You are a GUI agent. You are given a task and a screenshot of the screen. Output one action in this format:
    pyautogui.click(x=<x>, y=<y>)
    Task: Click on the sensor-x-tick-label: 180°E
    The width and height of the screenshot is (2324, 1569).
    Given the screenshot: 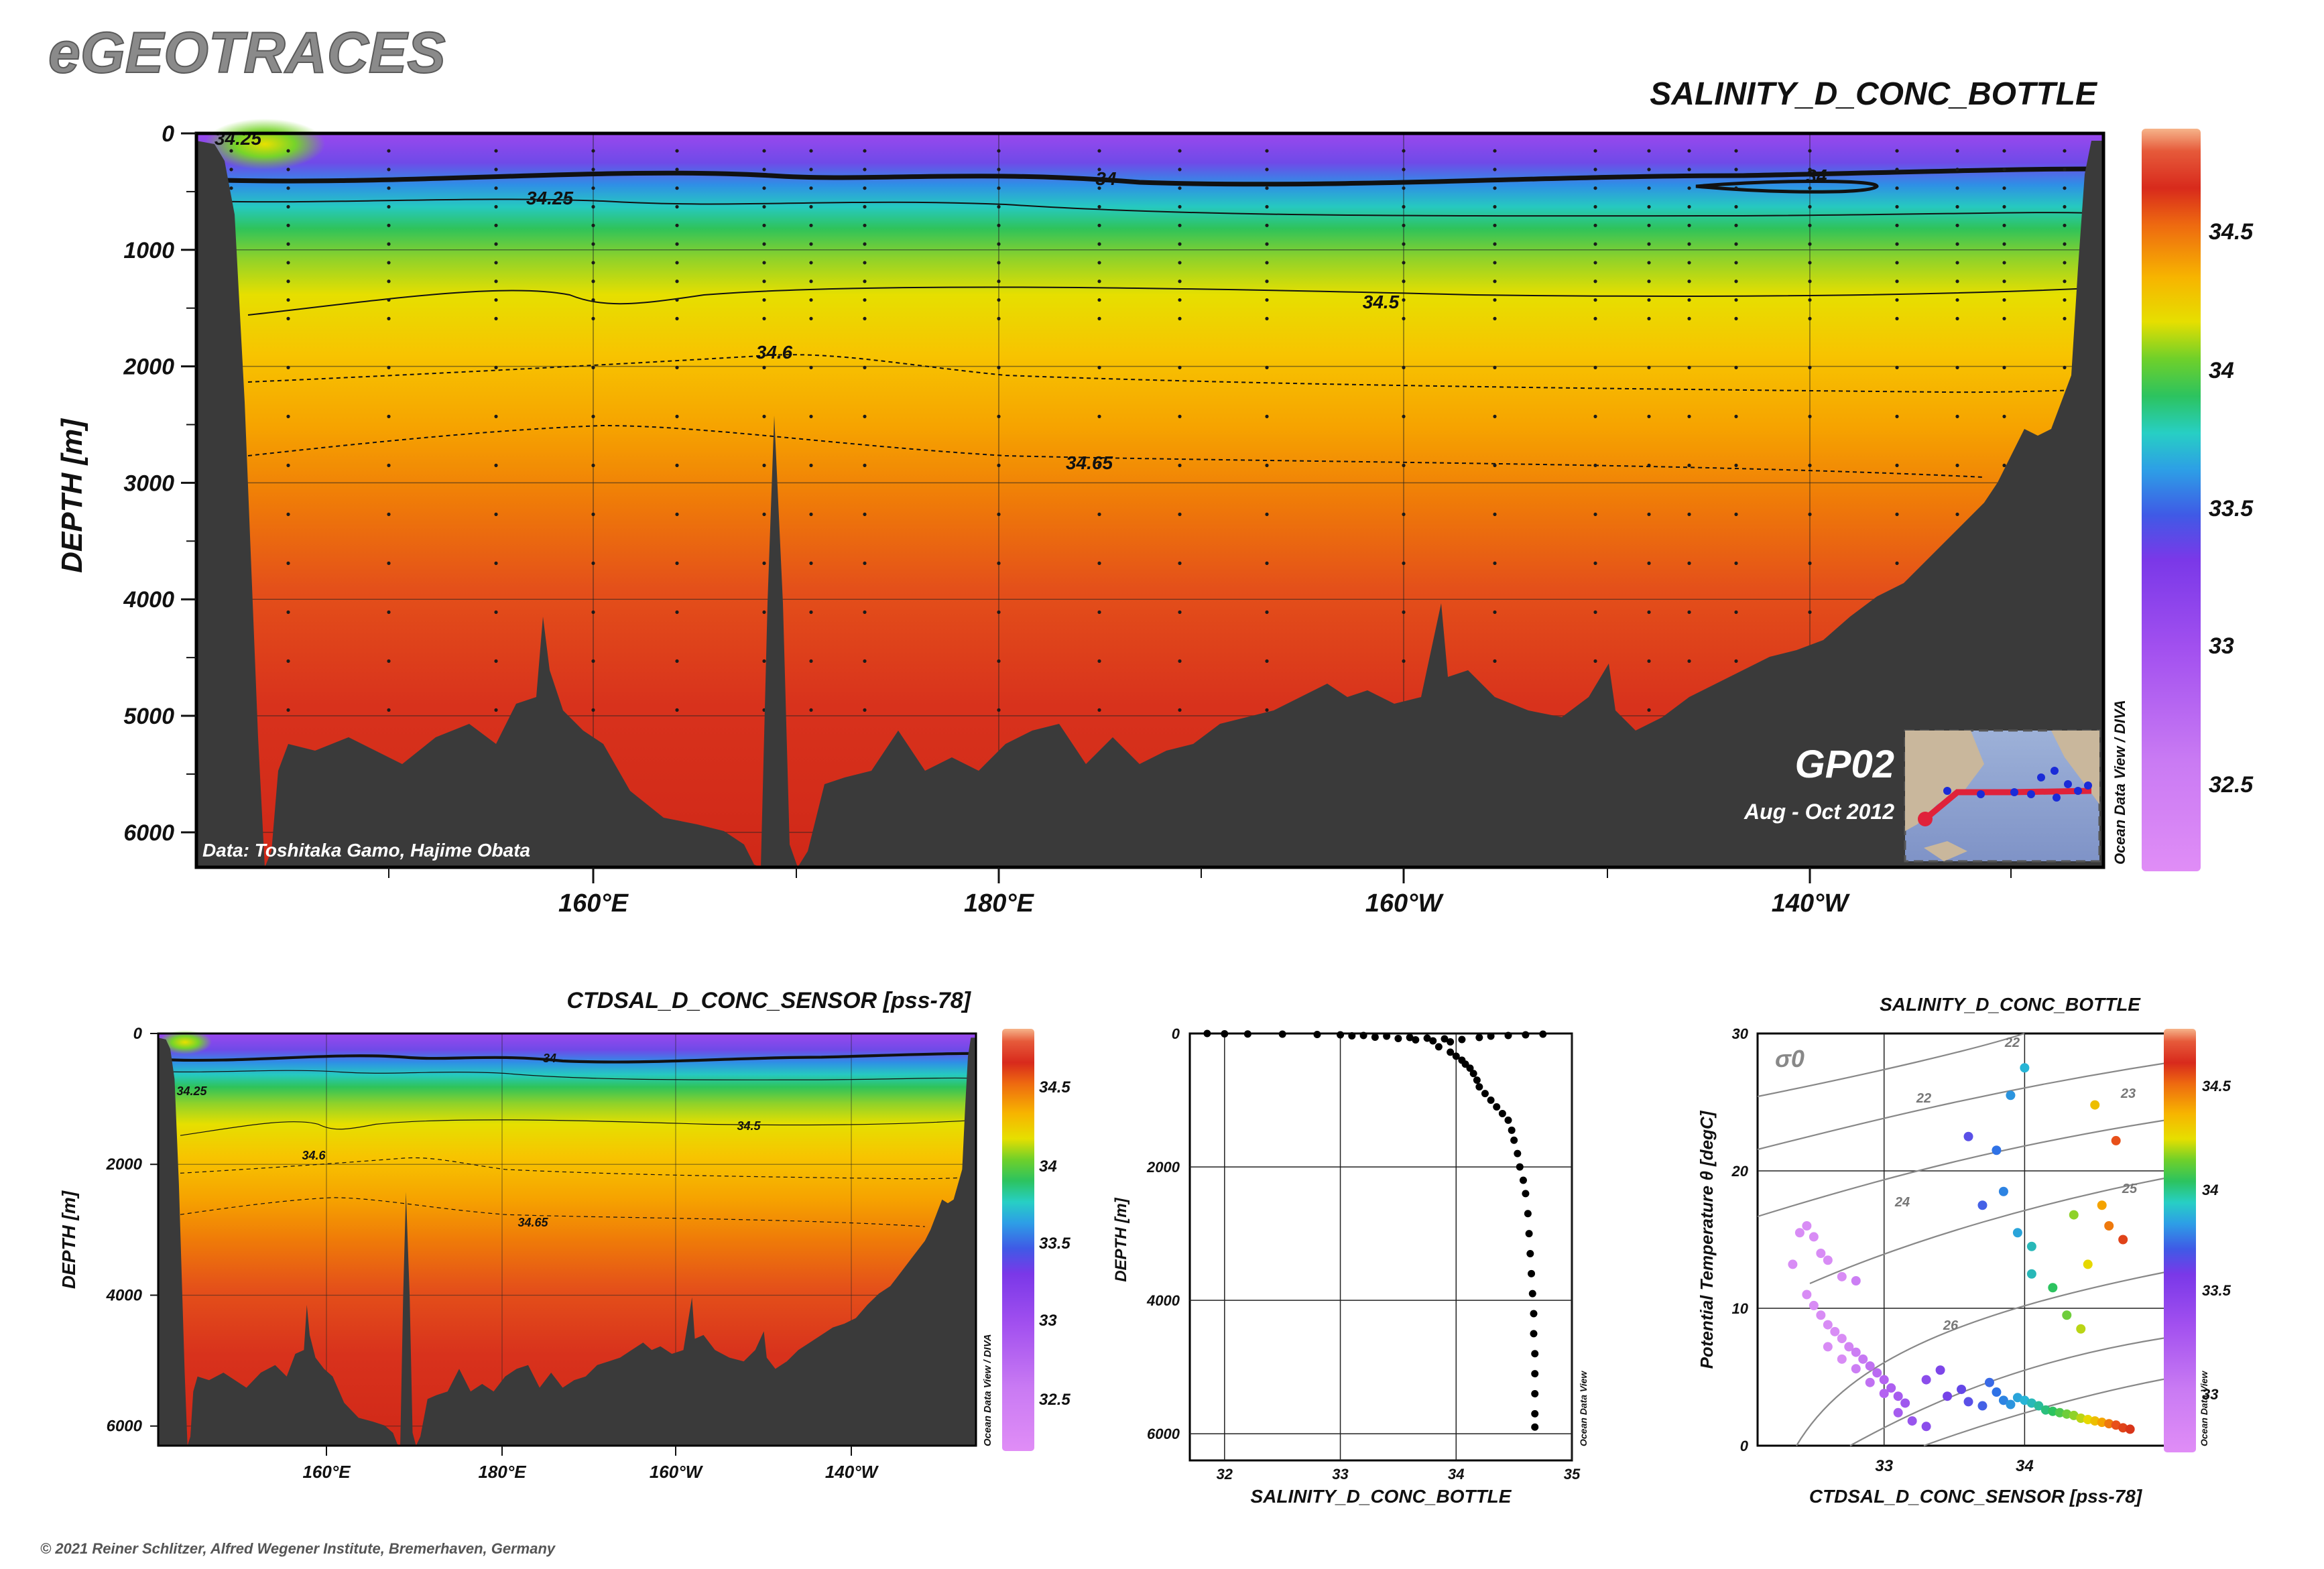 What is the action you would take?
    pyautogui.click(x=502, y=1472)
    